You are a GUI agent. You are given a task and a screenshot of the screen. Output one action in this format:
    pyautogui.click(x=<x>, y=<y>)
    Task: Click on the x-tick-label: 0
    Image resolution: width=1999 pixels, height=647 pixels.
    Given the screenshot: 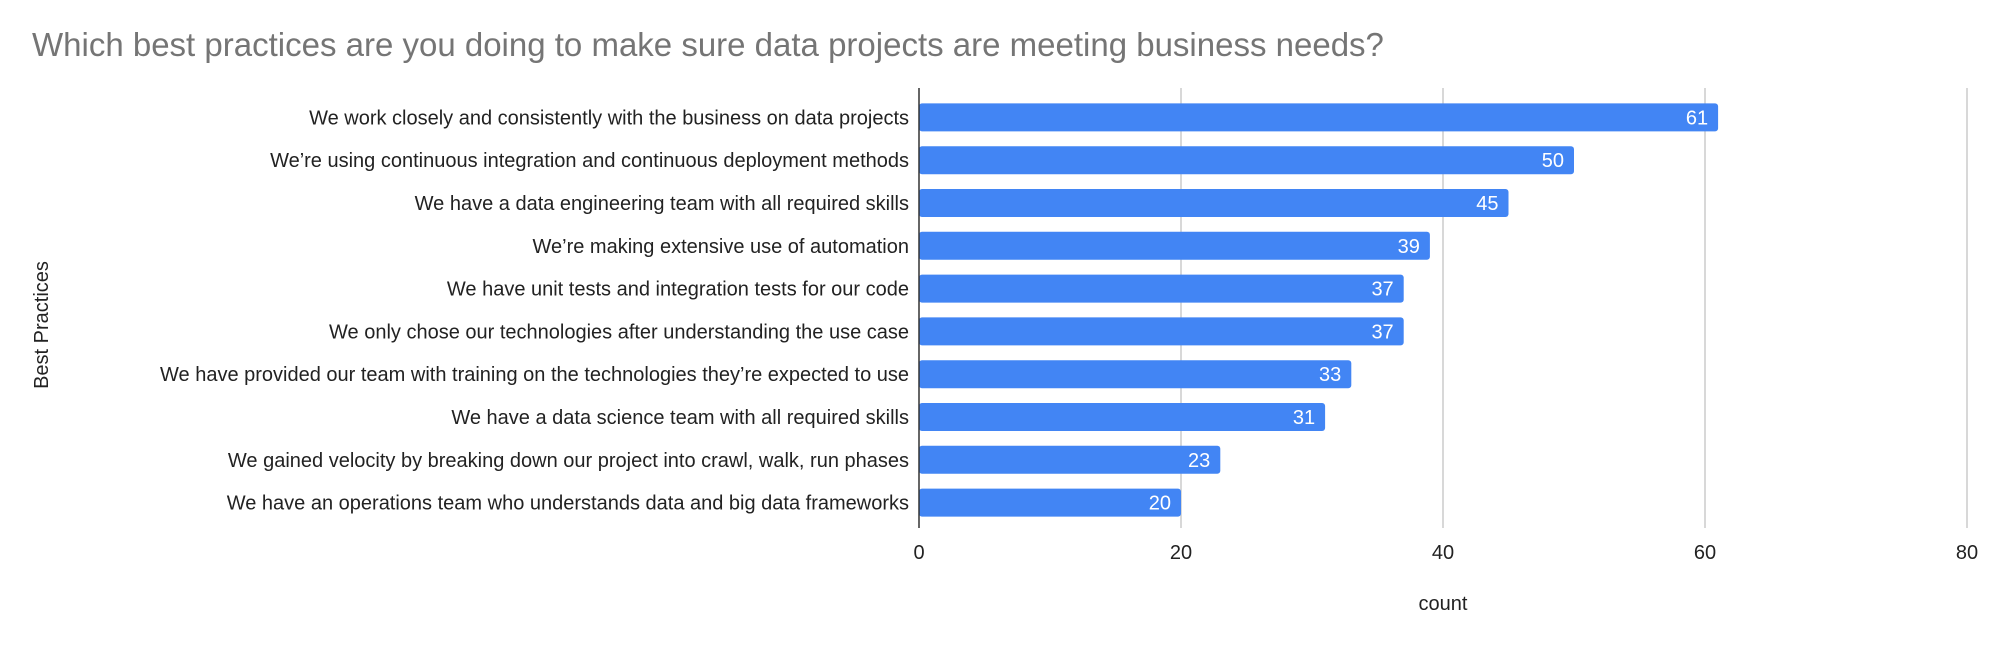 What is the action you would take?
    pyautogui.click(x=918, y=553)
    